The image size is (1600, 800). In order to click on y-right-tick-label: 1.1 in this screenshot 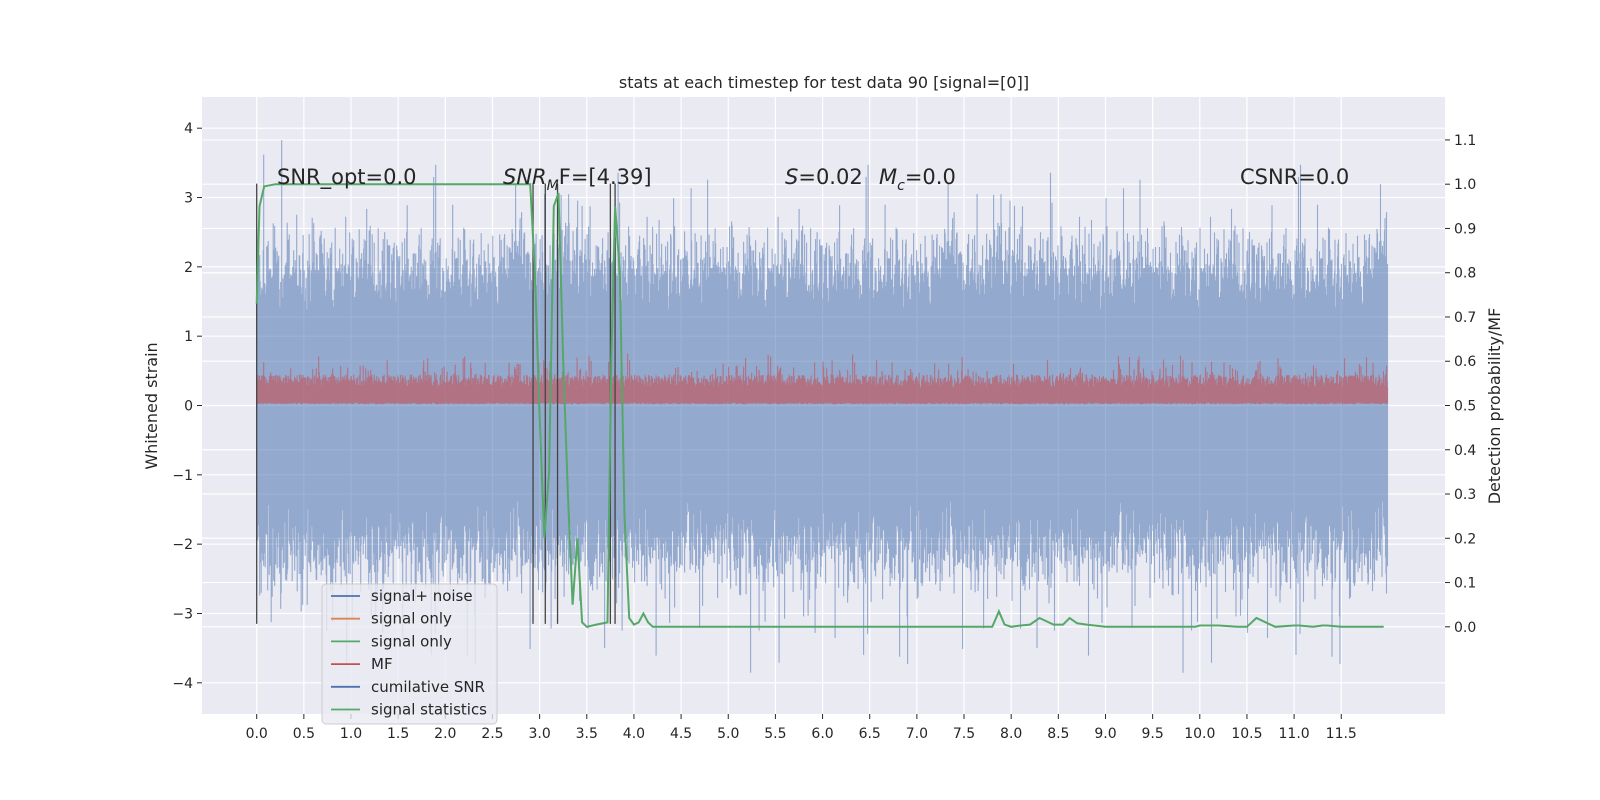, I will do `click(1465, 141)`.